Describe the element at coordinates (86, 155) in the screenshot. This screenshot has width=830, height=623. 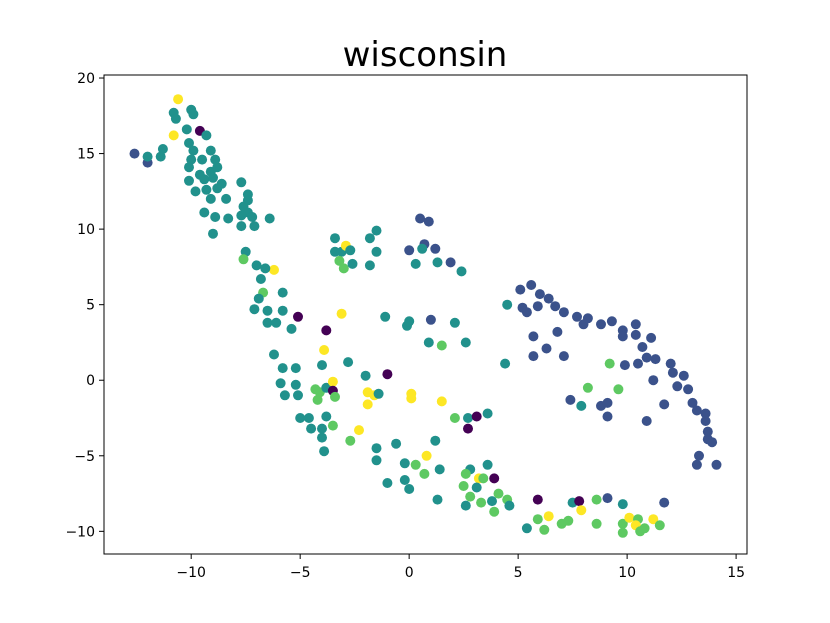
I see `y-tick-label: 15` at that location.